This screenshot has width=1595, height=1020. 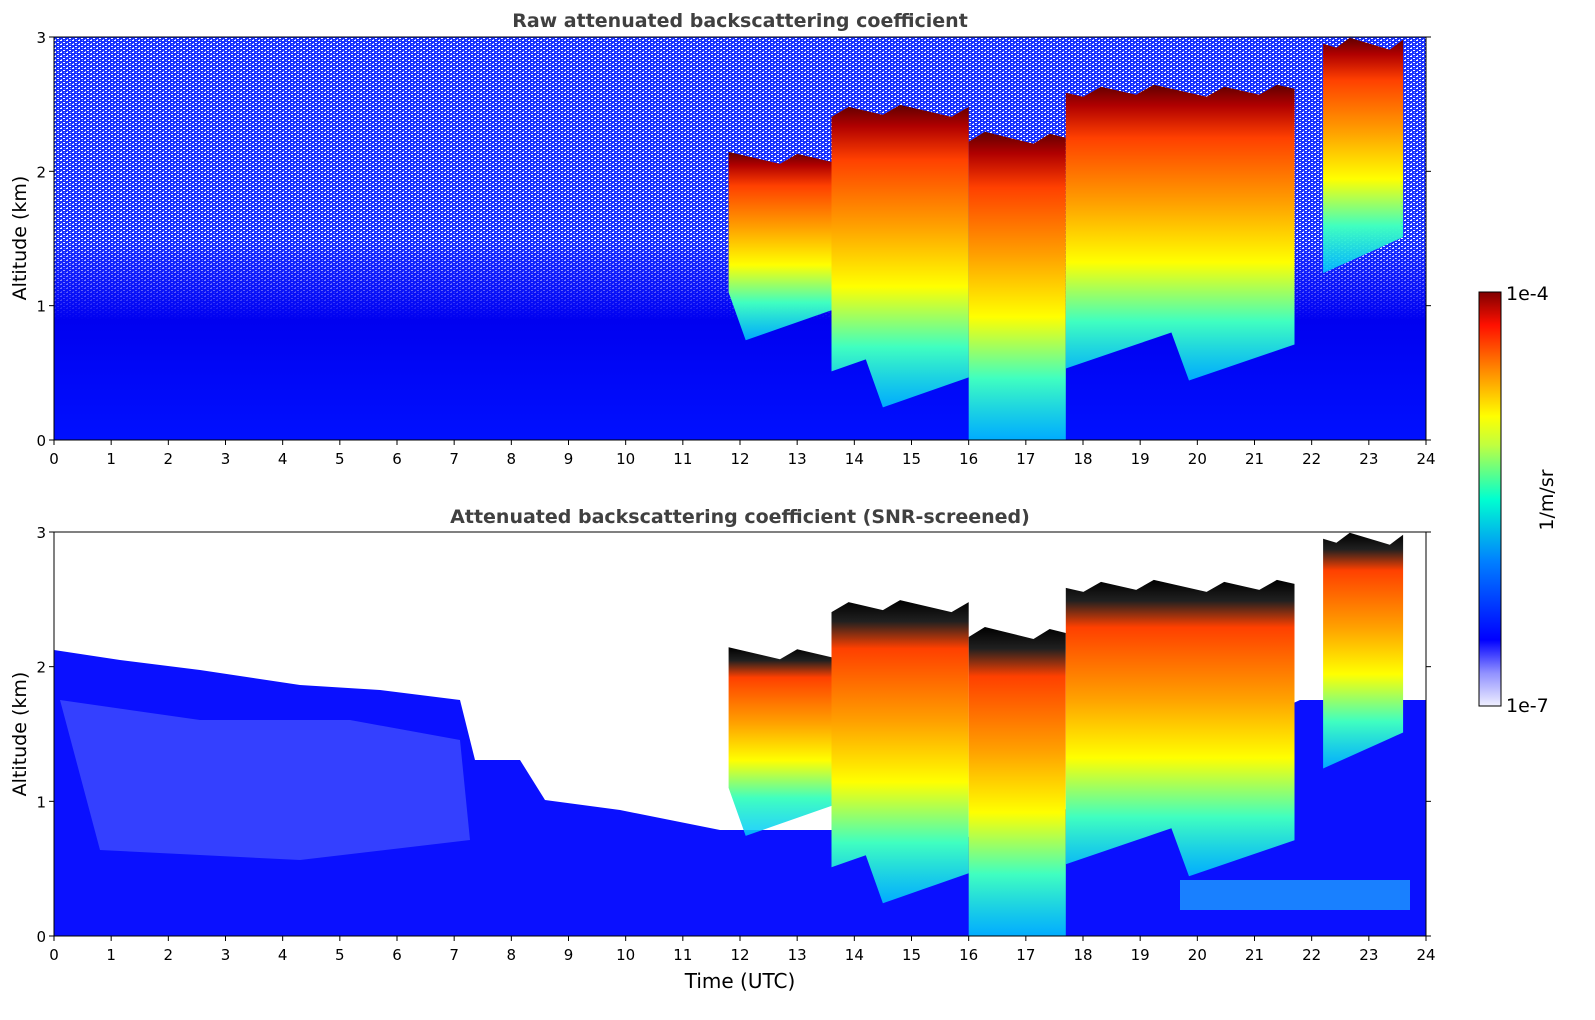 I want to click on panel-raw-x-ticks: 0 1 2 3 4 5 6 7 8 9 10 11 12 13 14 15 16 17 18 19 20 21 22 23 24, so click(x=742, y=454).